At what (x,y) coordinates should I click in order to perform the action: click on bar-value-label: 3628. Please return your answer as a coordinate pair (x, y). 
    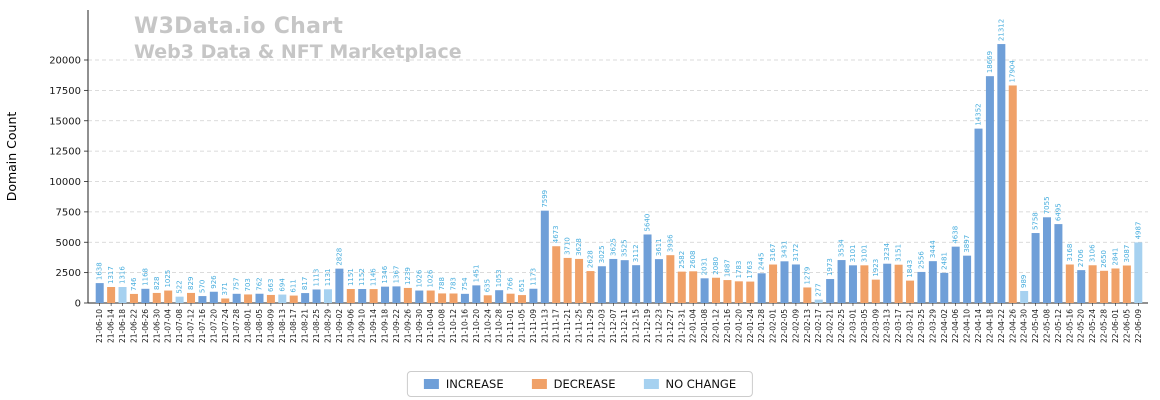
    Looking at the image, I should click on (579, 247).